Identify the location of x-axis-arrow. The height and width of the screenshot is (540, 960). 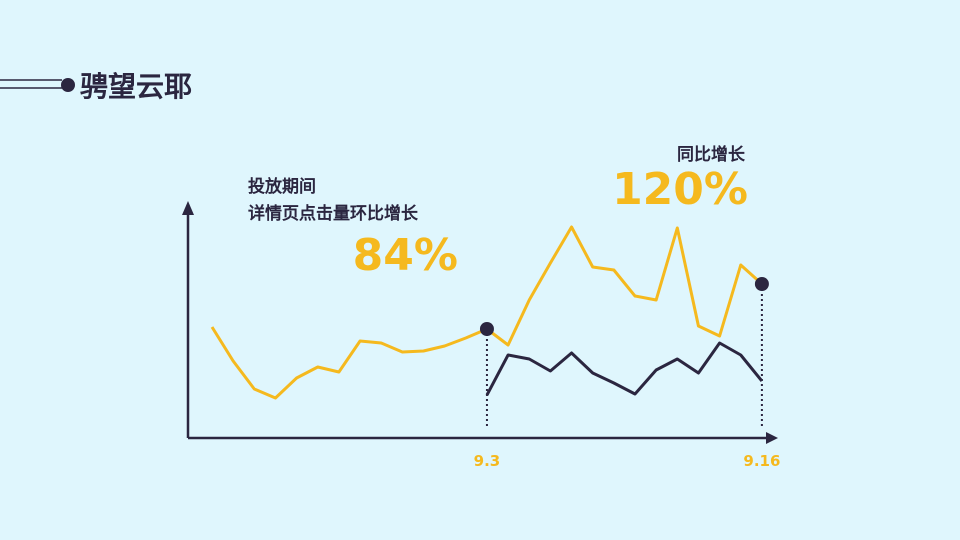
(772, 438).